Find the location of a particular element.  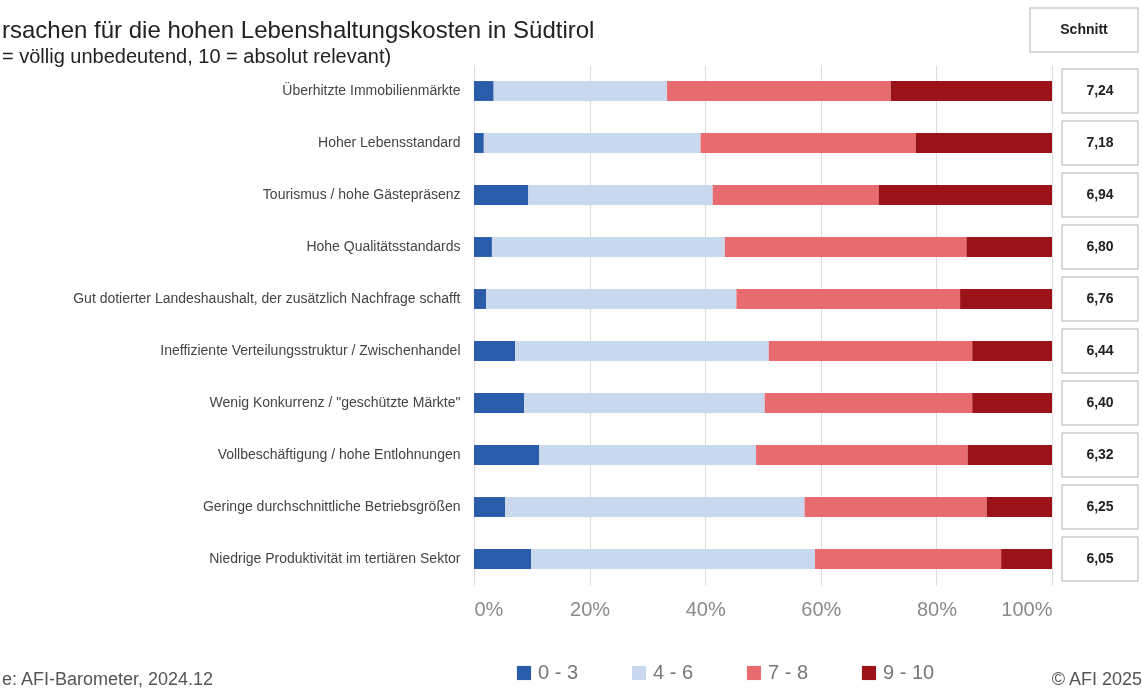

text: e: AFI-Barometer, 2024.12 is located at coordinates (108, 679).